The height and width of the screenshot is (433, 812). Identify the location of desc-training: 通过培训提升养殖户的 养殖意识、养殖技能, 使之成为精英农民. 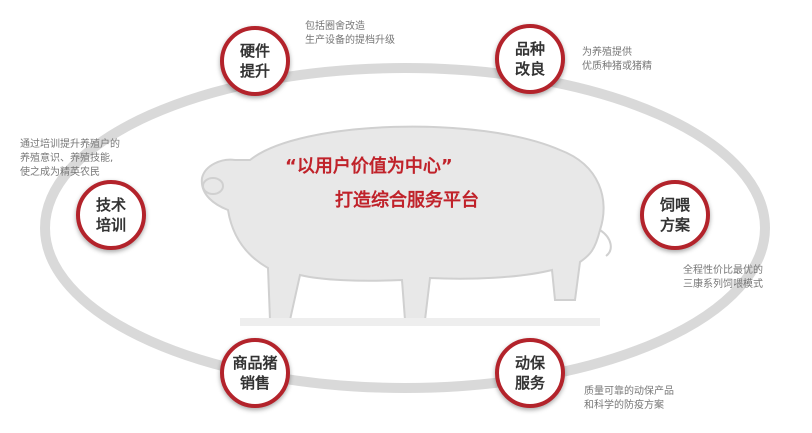
(70, 159).